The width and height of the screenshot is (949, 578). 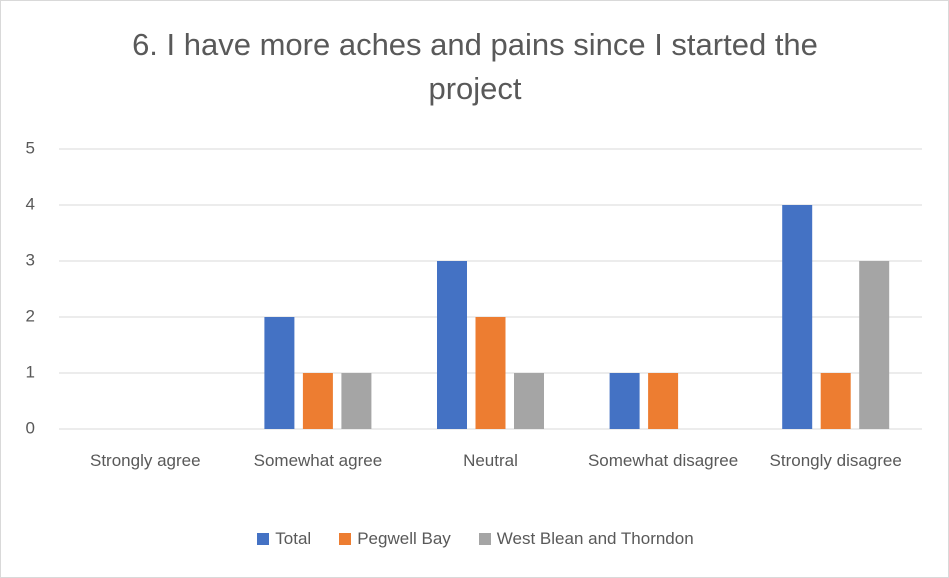 I want to click on legend-item: West Blean and Thorndon, so click(x=586, y=539).